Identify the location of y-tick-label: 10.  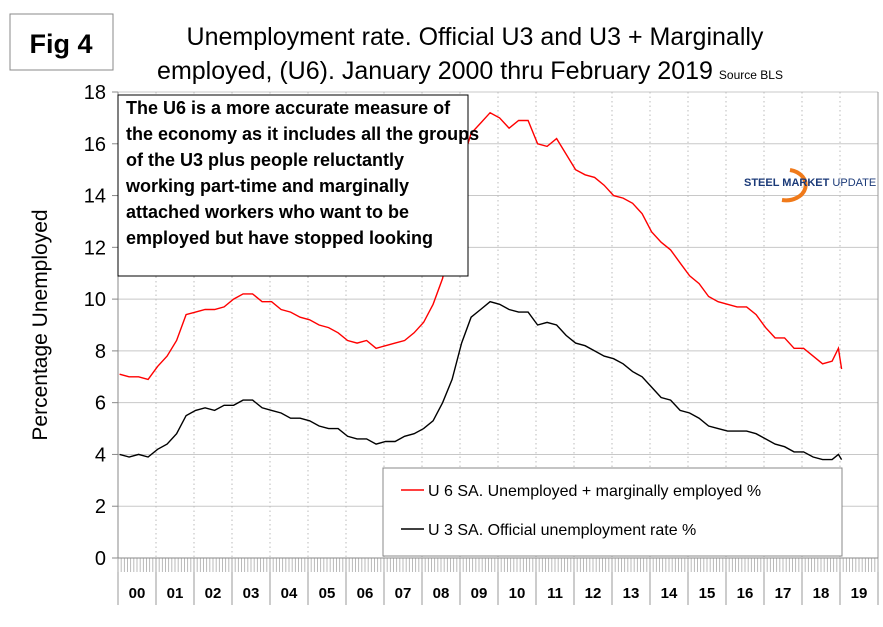
(95, 300).